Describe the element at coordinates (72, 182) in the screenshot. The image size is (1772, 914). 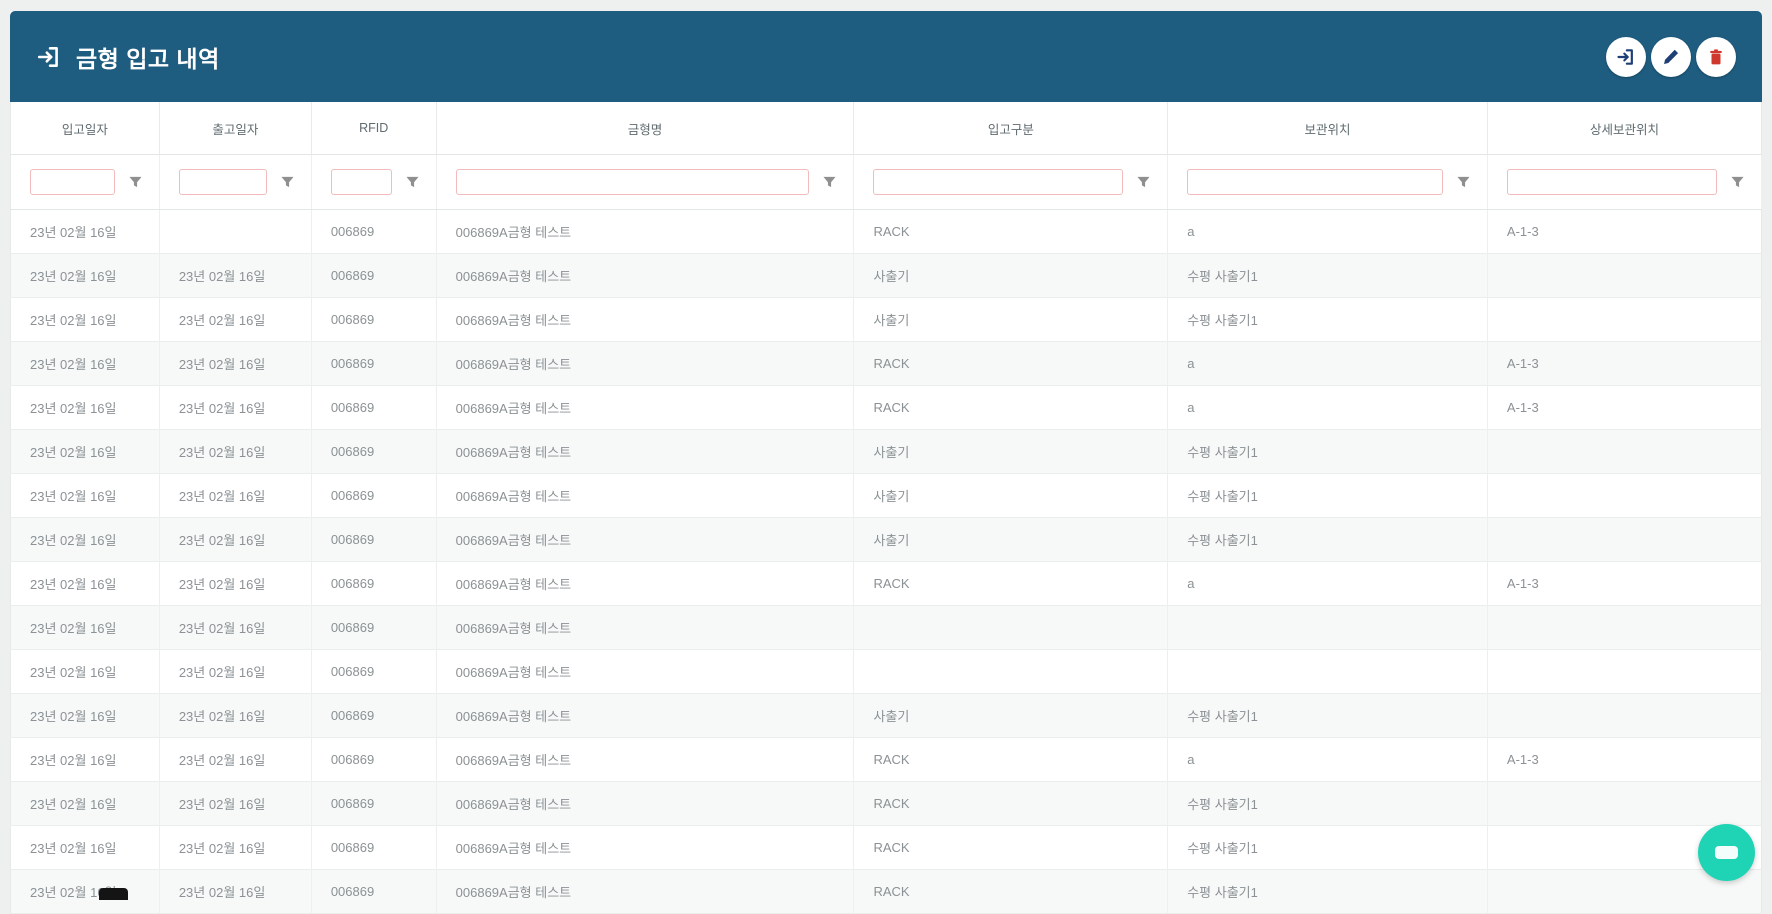
I see `filter-input-in-date` at that location.